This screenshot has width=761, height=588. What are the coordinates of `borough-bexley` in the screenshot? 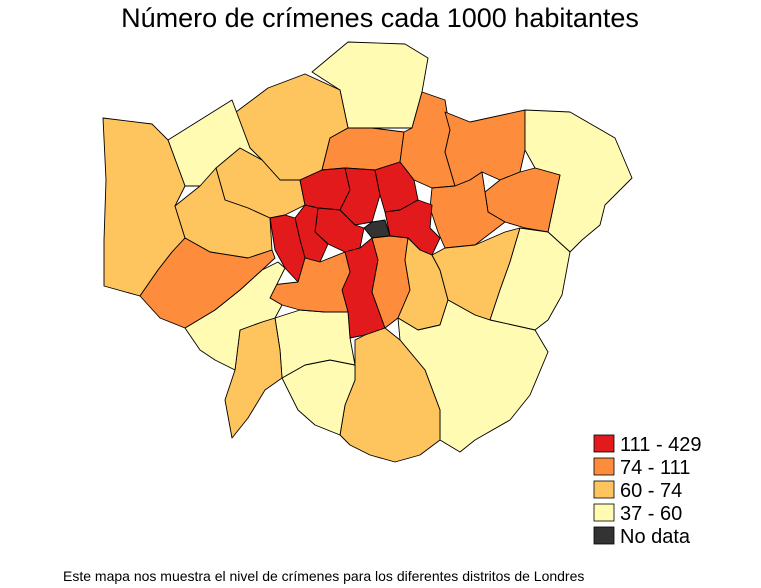 It's located at (530, 279).